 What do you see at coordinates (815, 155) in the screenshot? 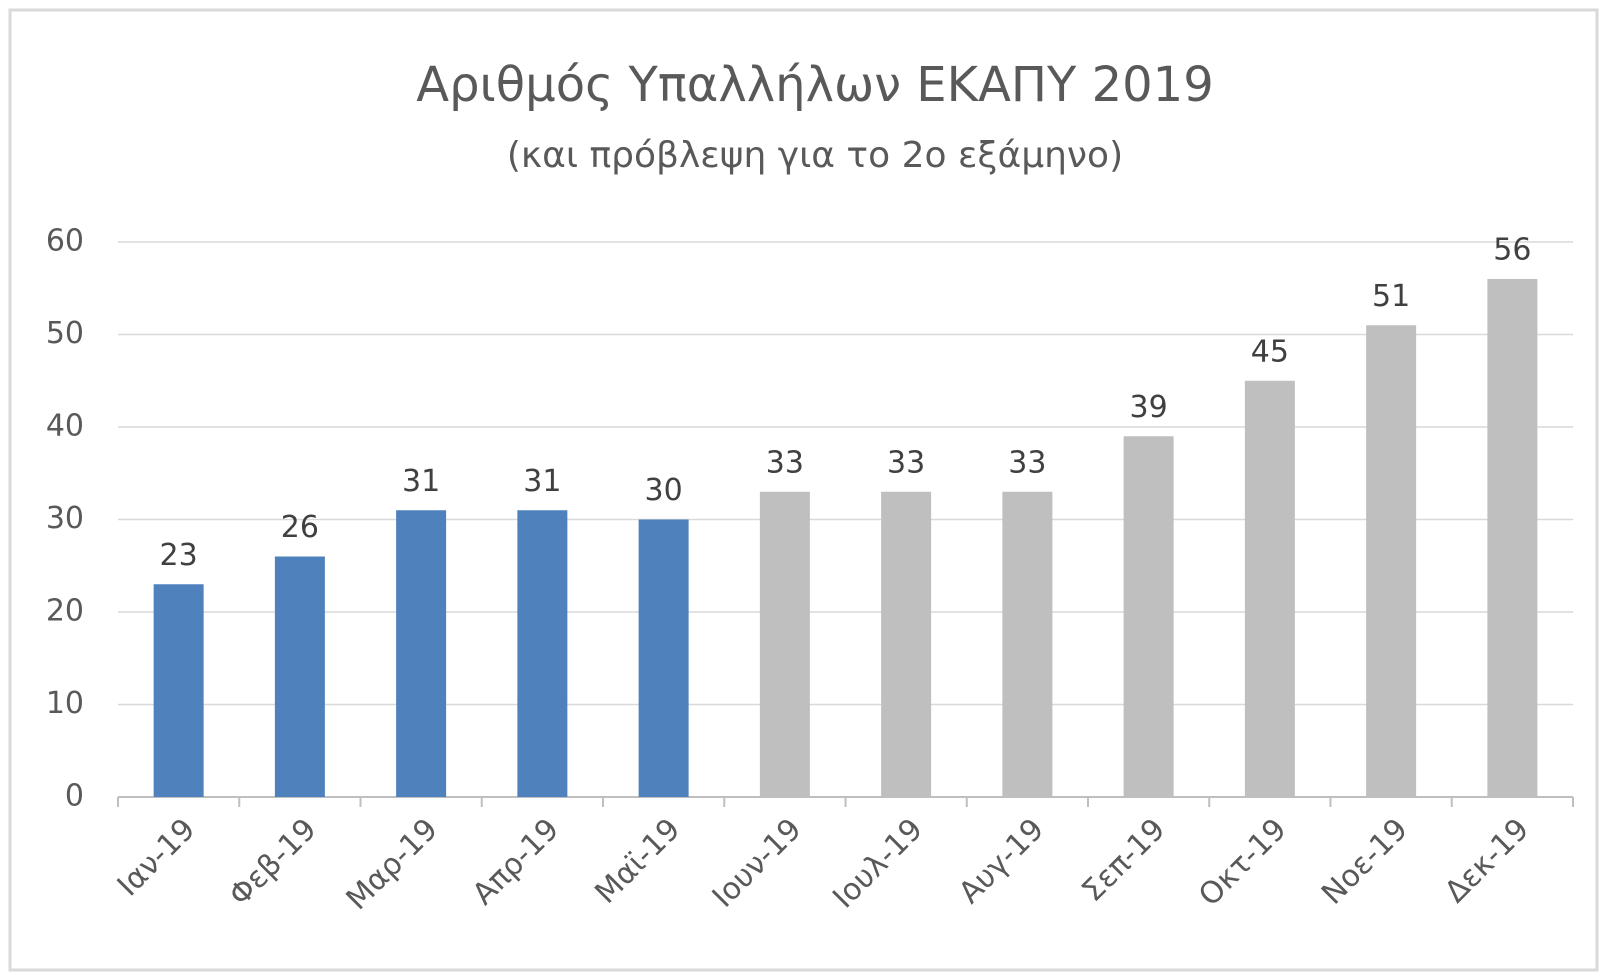
I see `chart-subtitle: (και πρόβλεψη για το 2ο εξάμηνο)` at bounding box center [815, 155].